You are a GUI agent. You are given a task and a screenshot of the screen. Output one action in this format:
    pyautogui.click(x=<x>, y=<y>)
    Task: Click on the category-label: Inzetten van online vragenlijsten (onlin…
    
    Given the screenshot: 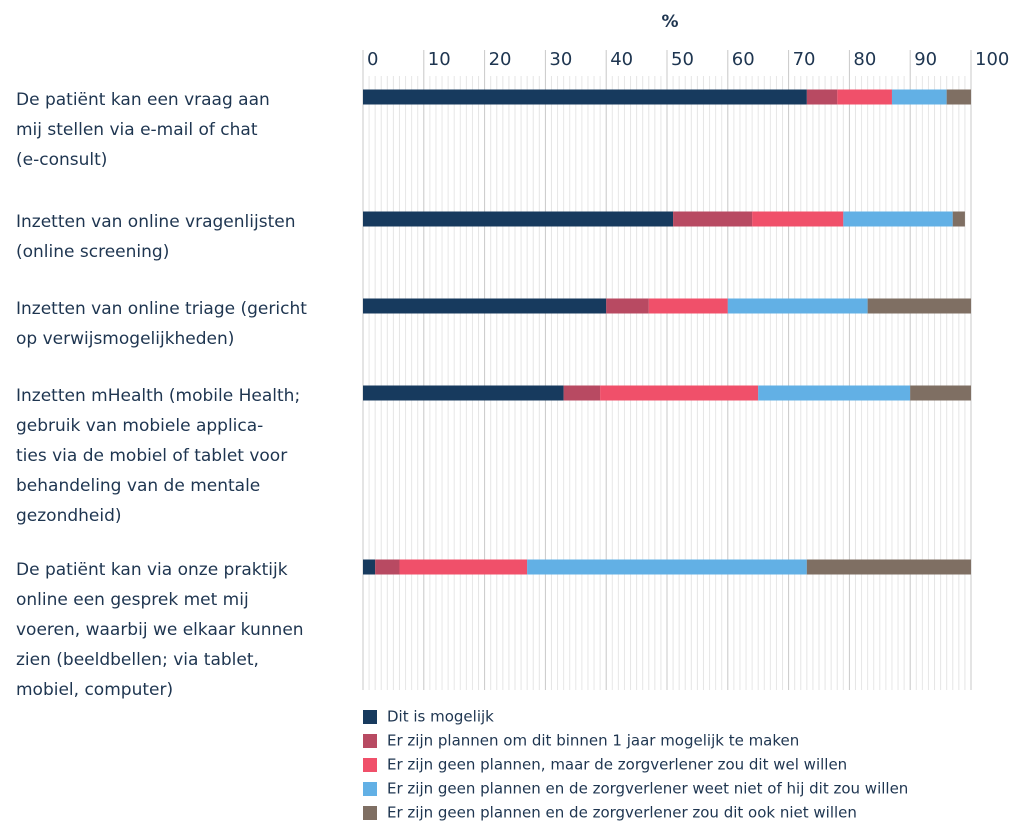 What is the action you would take?
    pyautogui.click(x=156, y=237)
    